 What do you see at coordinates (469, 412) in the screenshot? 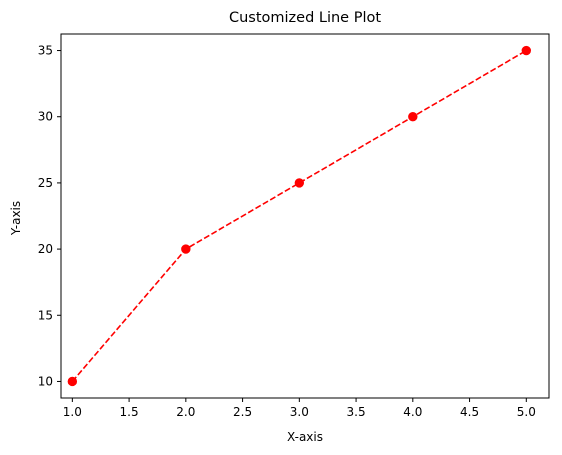
I see `x-tick-label: 4.5` at bounding box center [469, 412].